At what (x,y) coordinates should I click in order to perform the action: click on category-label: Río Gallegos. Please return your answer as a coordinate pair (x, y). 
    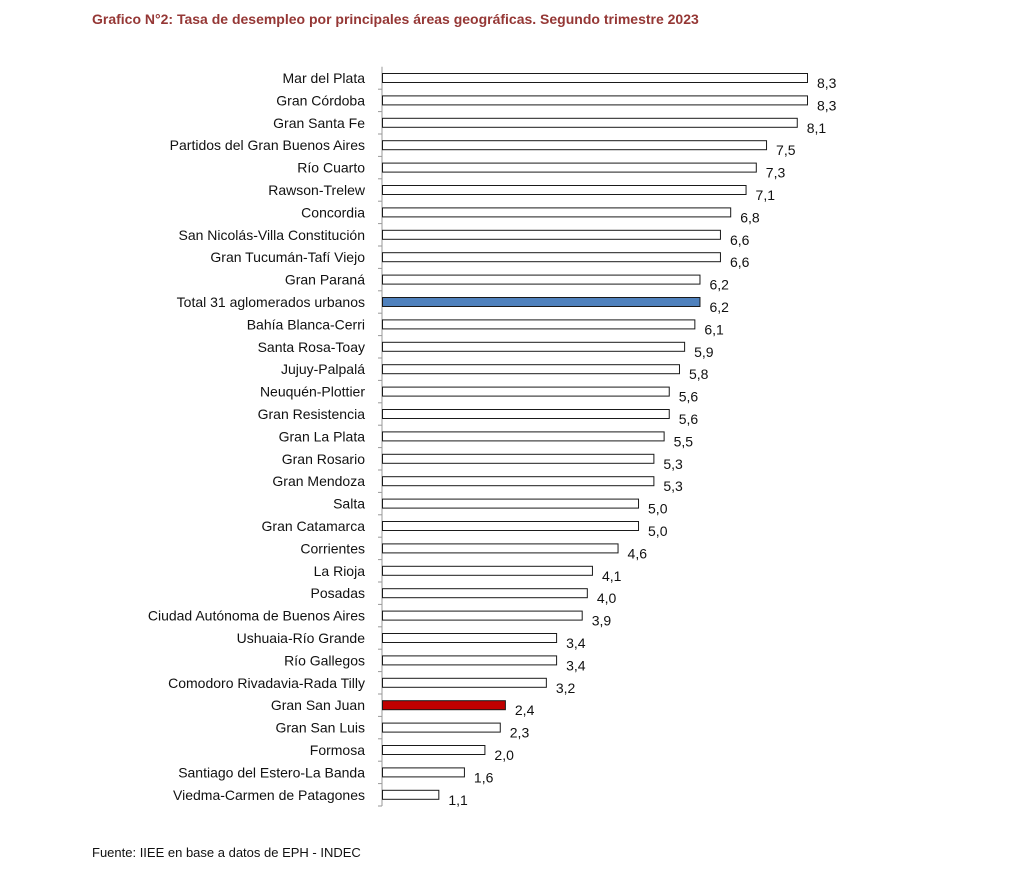
    Looking at the image, I should click on (324, 660).